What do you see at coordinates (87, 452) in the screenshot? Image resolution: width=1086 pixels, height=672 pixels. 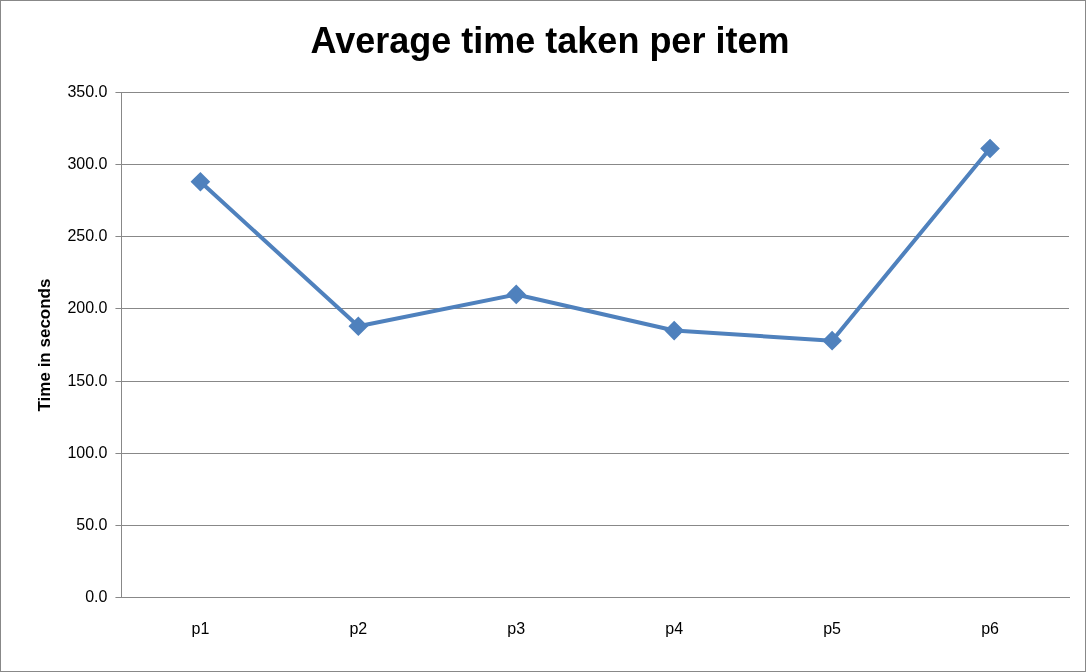 I see `y-tick-label: 100.0` at bounding box center [87, 452].